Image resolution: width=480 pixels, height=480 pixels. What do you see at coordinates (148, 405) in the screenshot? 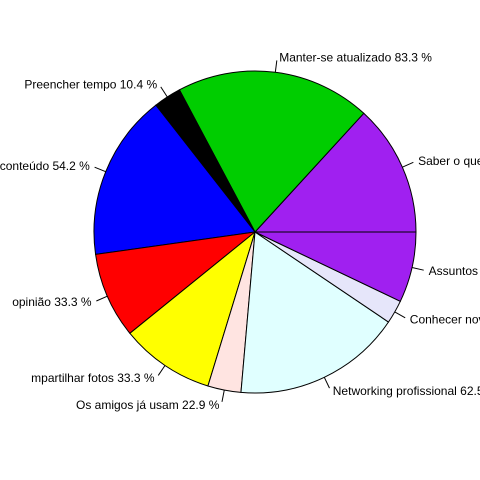
I see `slice-label: Os amigos já usam 22.9 %` at bounding box center [148, 405].